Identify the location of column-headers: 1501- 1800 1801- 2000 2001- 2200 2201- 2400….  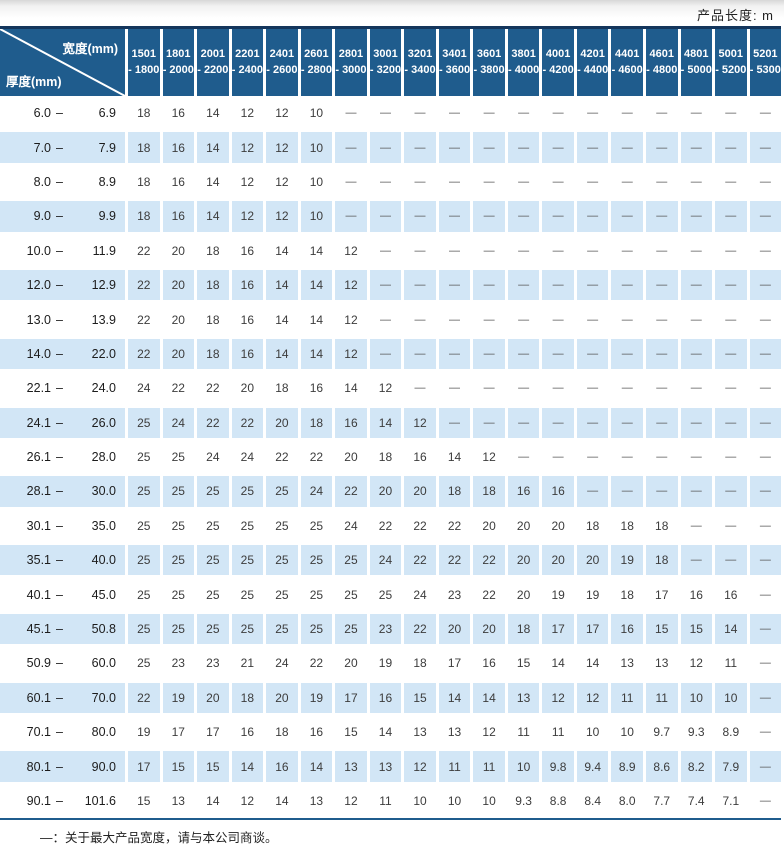
(455, 62).